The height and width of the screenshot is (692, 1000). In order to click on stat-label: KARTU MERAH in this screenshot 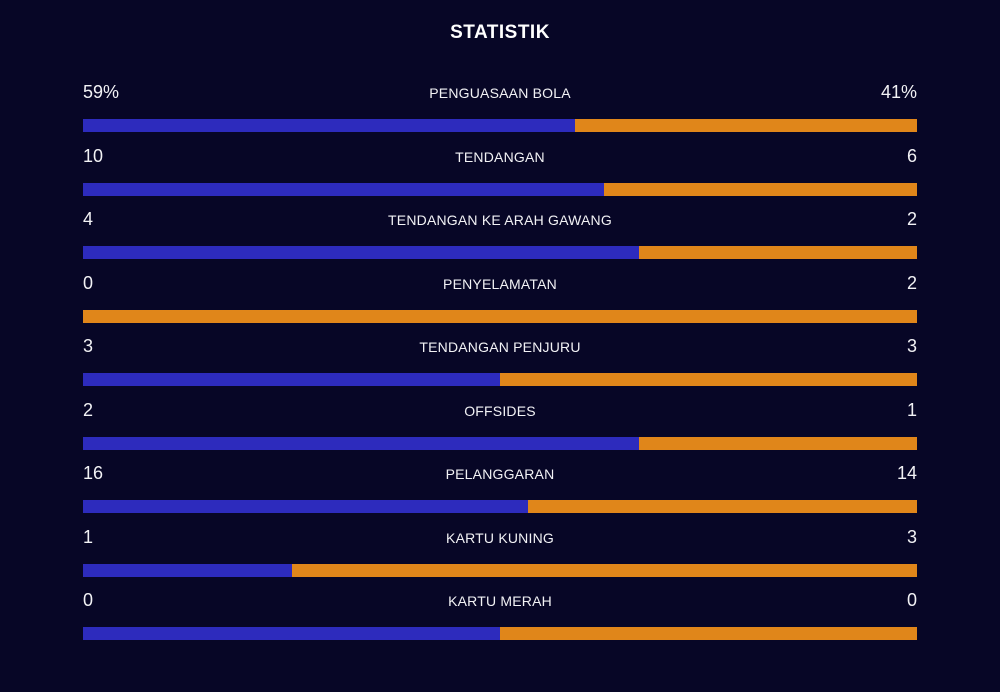, I will do `click(500, 601)`.